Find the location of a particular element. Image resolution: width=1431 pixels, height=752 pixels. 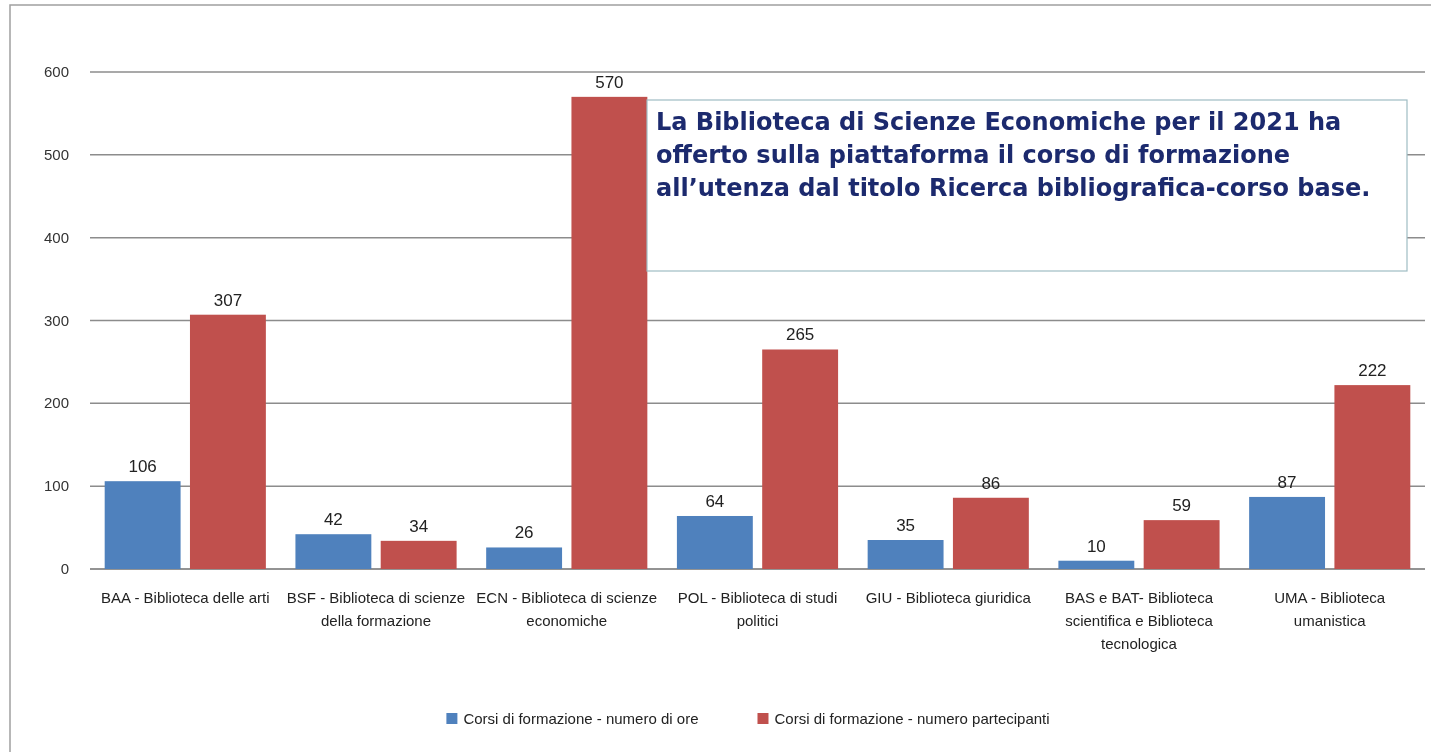

data-label: 87 is located at coordinates (1287, 482).